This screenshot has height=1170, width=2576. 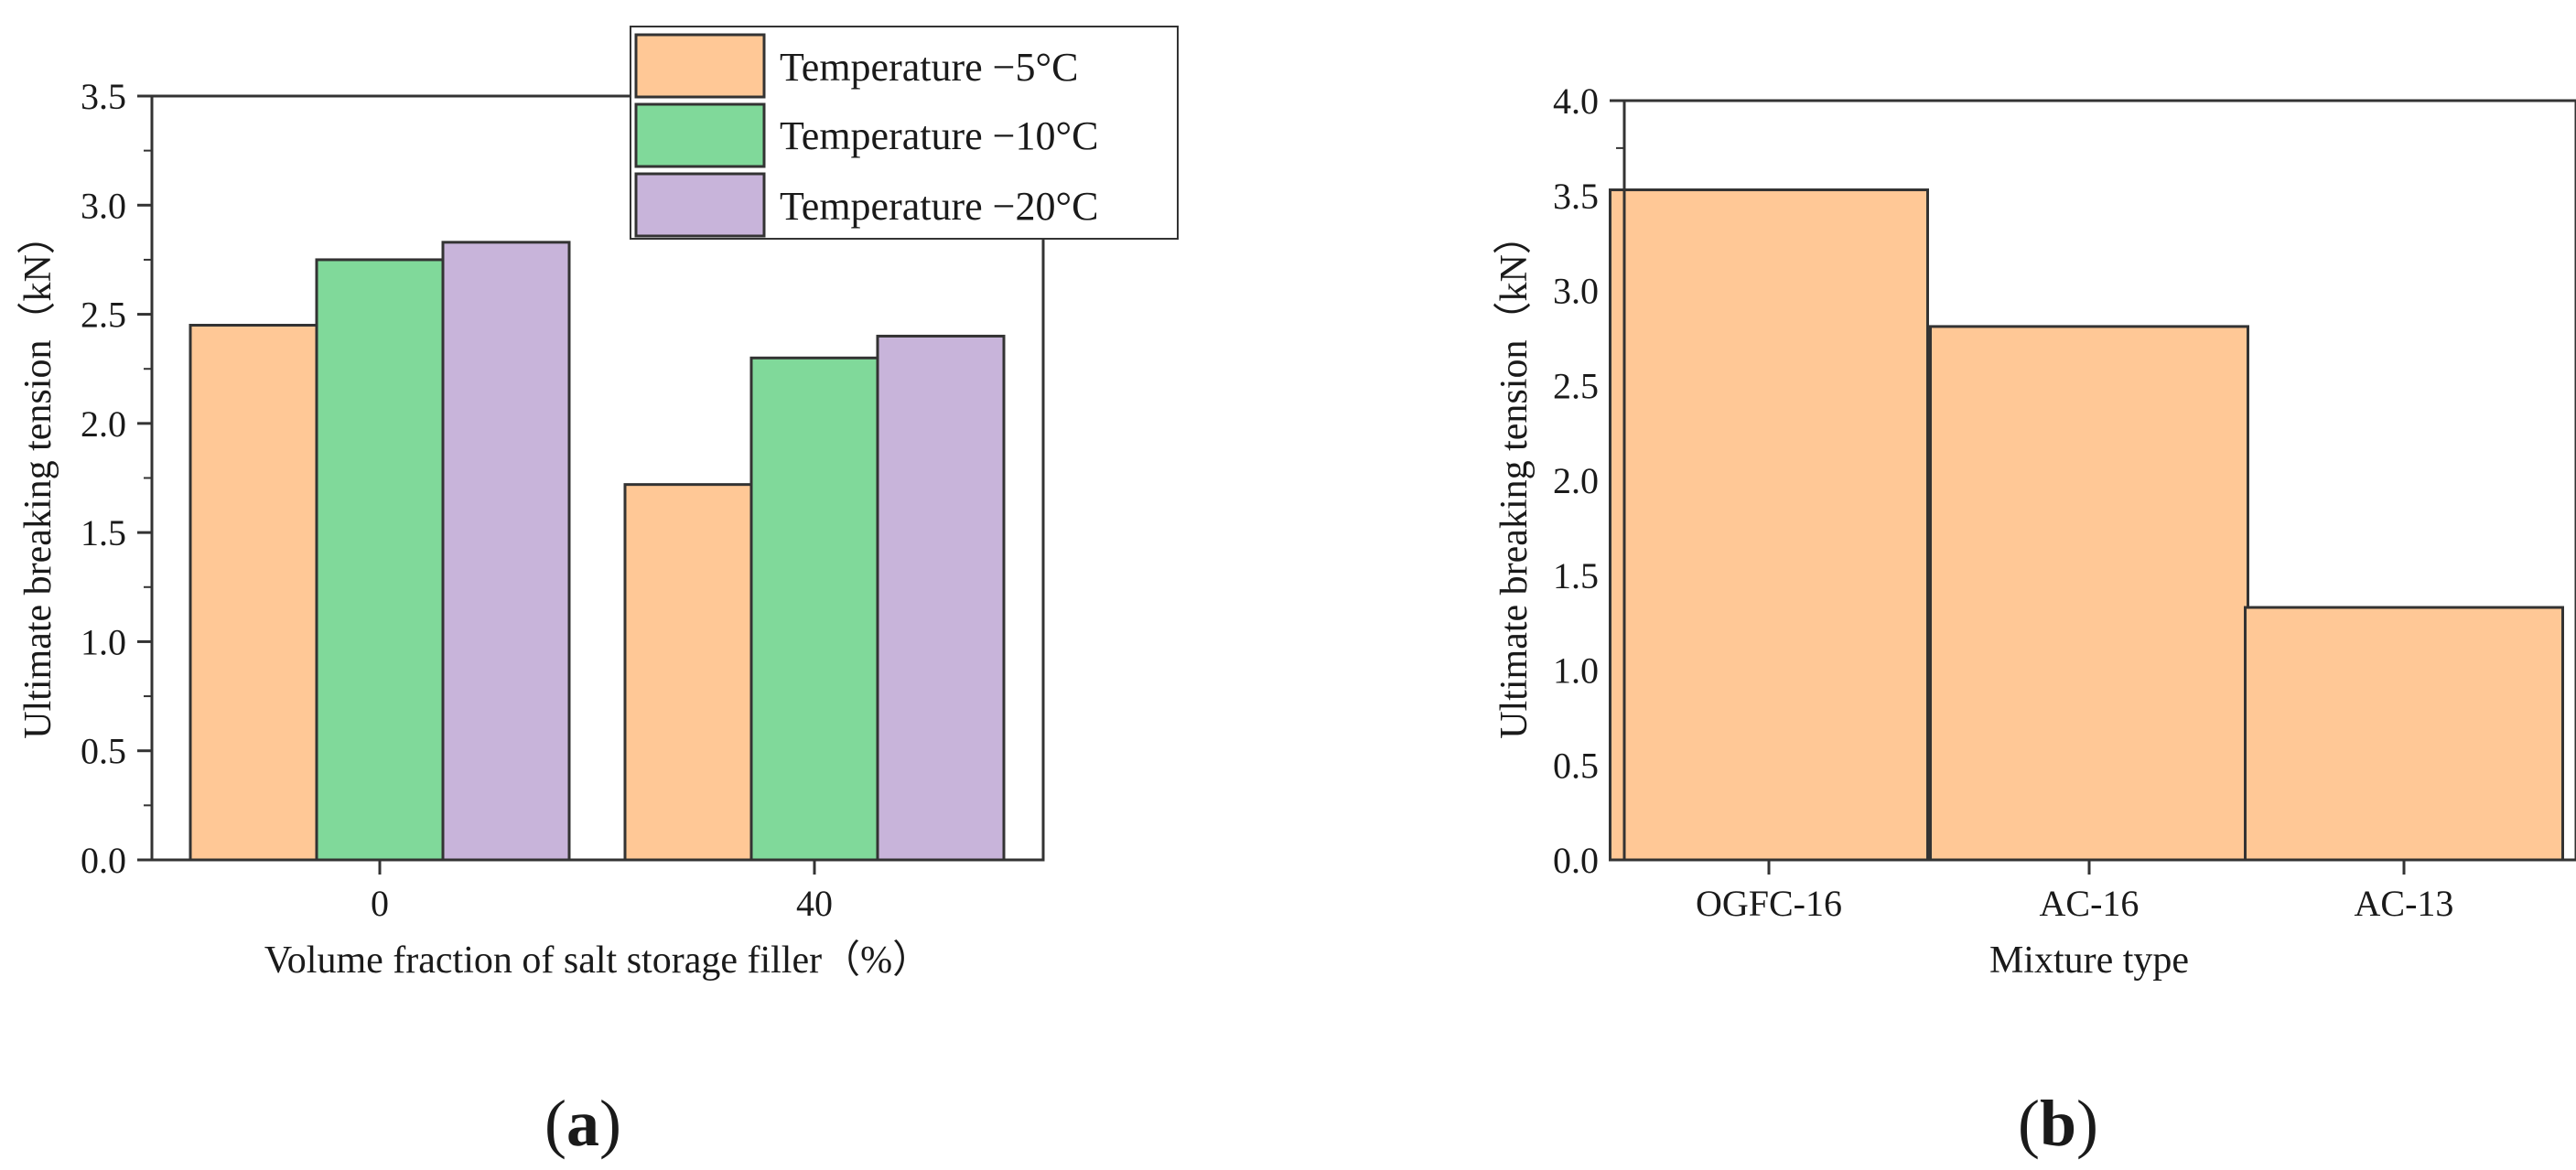 What do you see at coordinates (103, 532) in the screenshot?
I see `chart-a-y-tick-label: 1.5` at bounding box center [103, 532].